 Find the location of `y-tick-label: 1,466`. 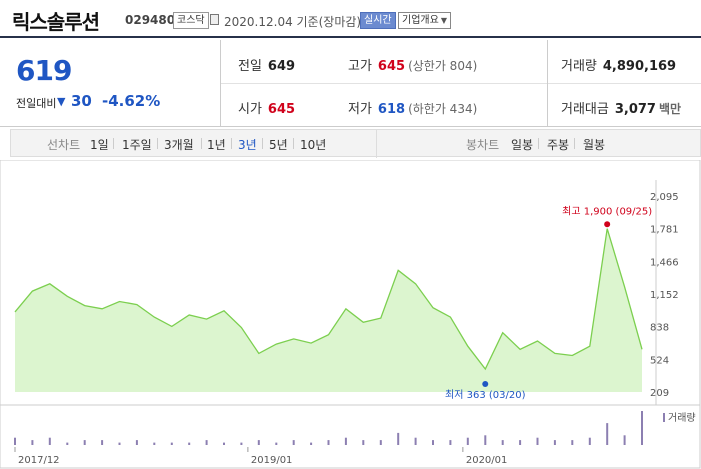

y-tick-label: 1,466 is located at coordinates (664, 262).